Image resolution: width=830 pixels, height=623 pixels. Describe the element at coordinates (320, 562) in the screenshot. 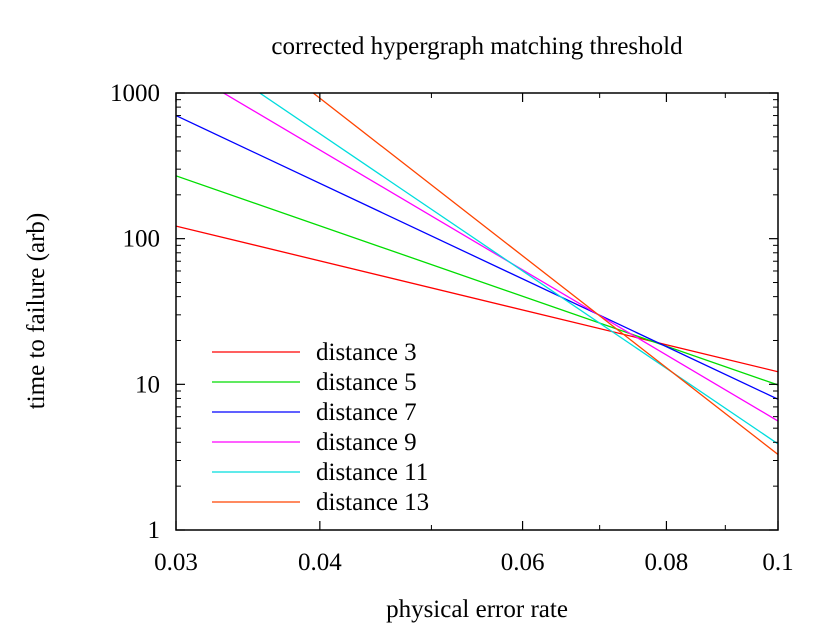

I see `x-tick-label: 0.04` at that location.